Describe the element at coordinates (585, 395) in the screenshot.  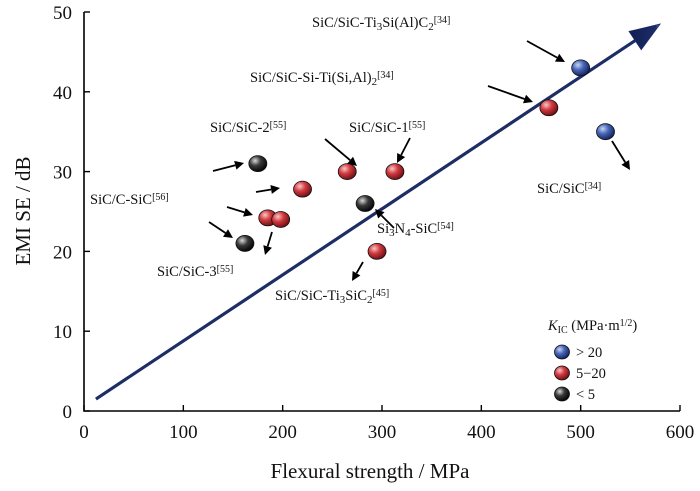
I see `legend-label: < 5` at that location.